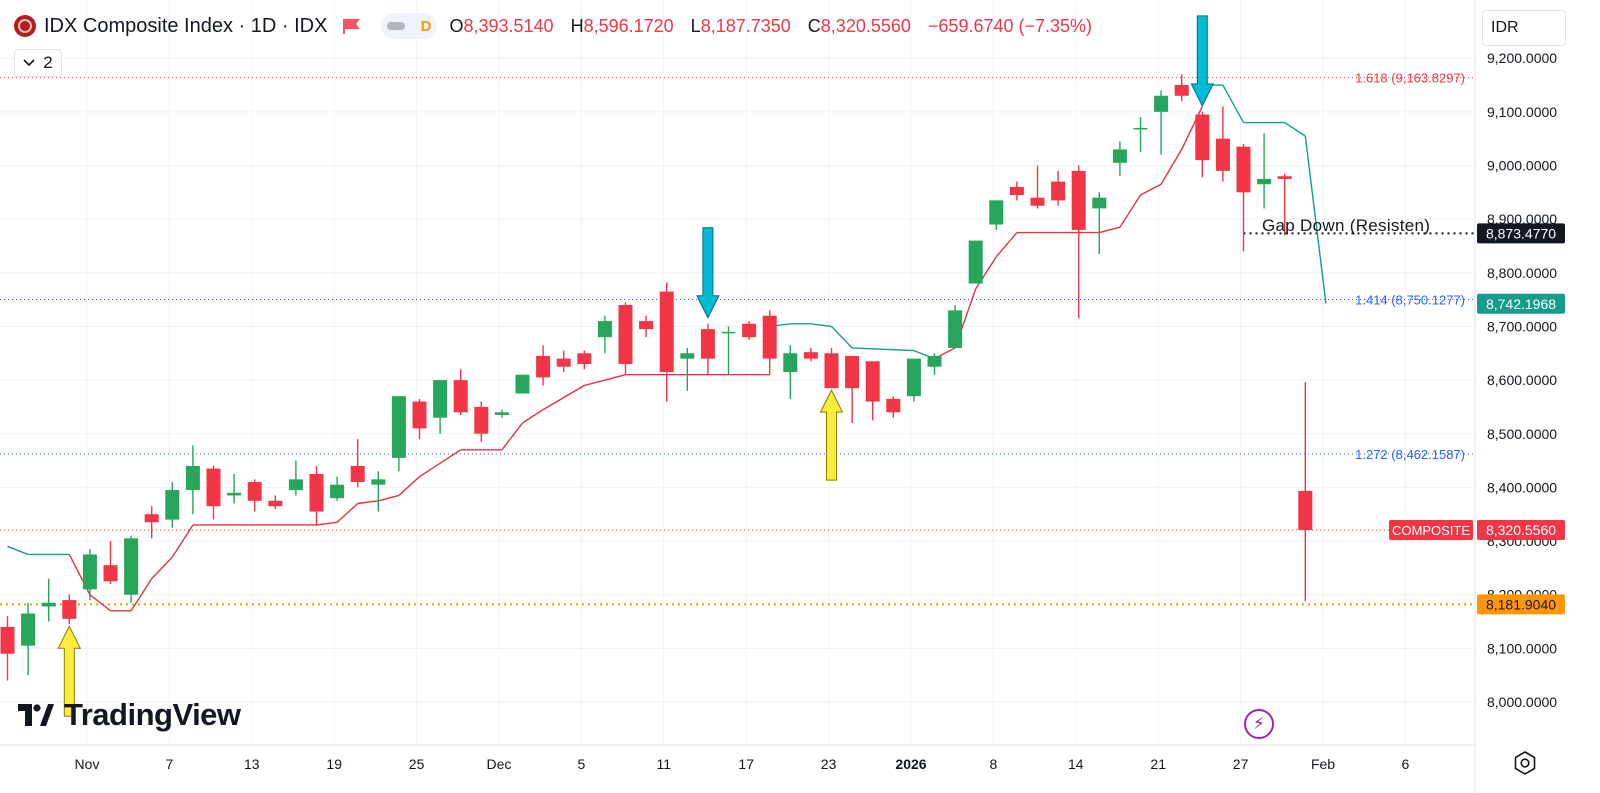  I want to click on y-tick-label: 9,100.0000, so click(1522, 112).